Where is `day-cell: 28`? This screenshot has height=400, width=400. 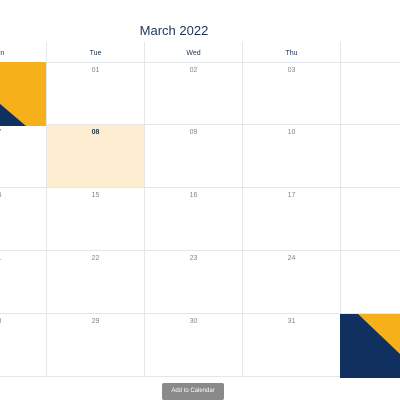 day-cell: 28 is located at coordinates (23, 345).